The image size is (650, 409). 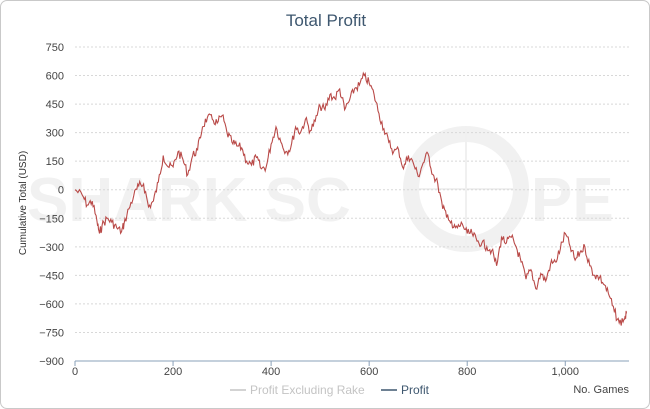 I want to click on watermark-right: PE, so click(x=572, y=200).